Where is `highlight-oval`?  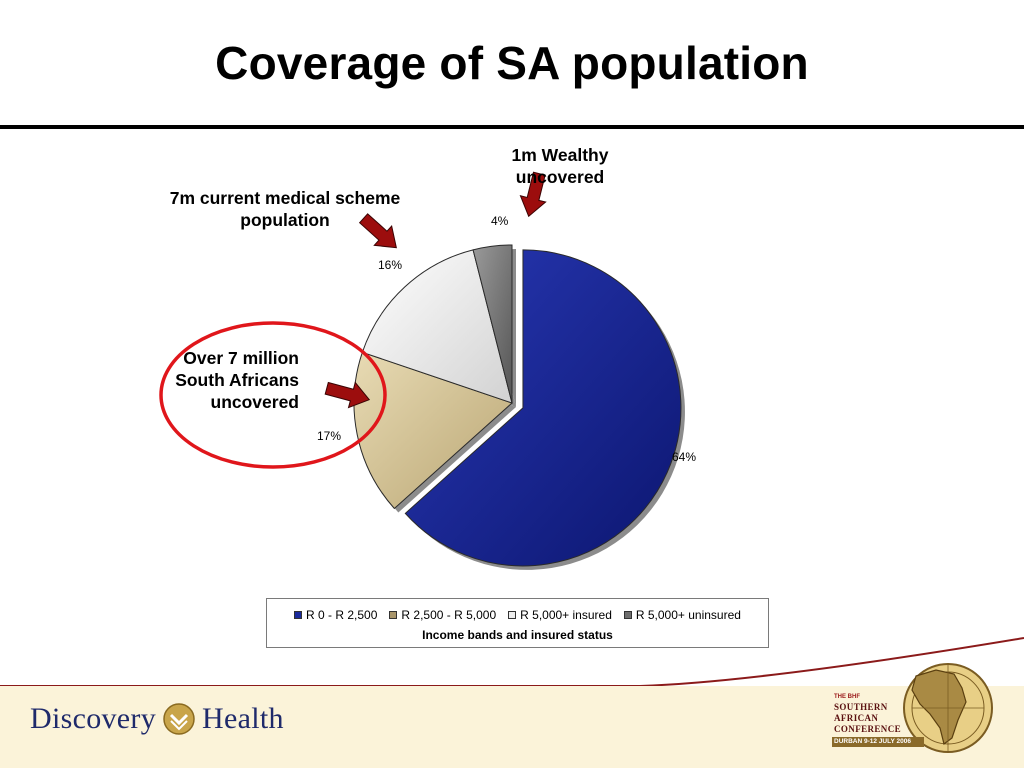
highlight-oval is located at coordinates (273, 395).